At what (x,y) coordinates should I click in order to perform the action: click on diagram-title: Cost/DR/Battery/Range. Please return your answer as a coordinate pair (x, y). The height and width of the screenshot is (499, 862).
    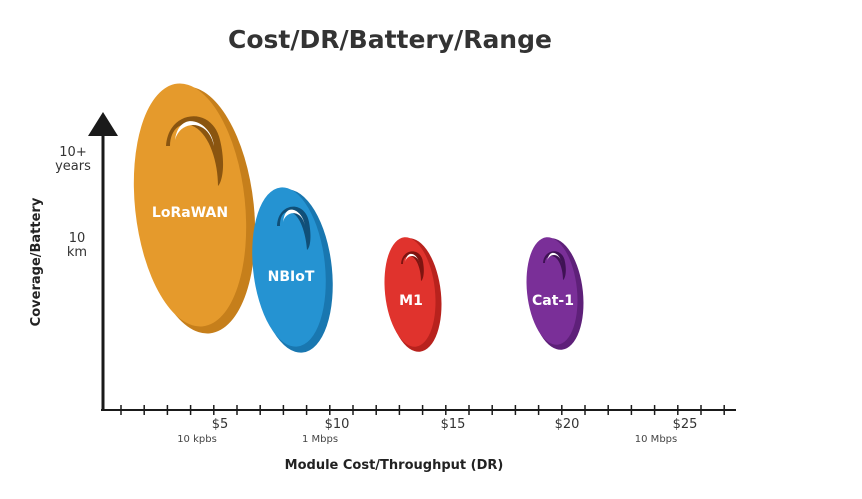
    Looking at the image, I should click on (390, 39).